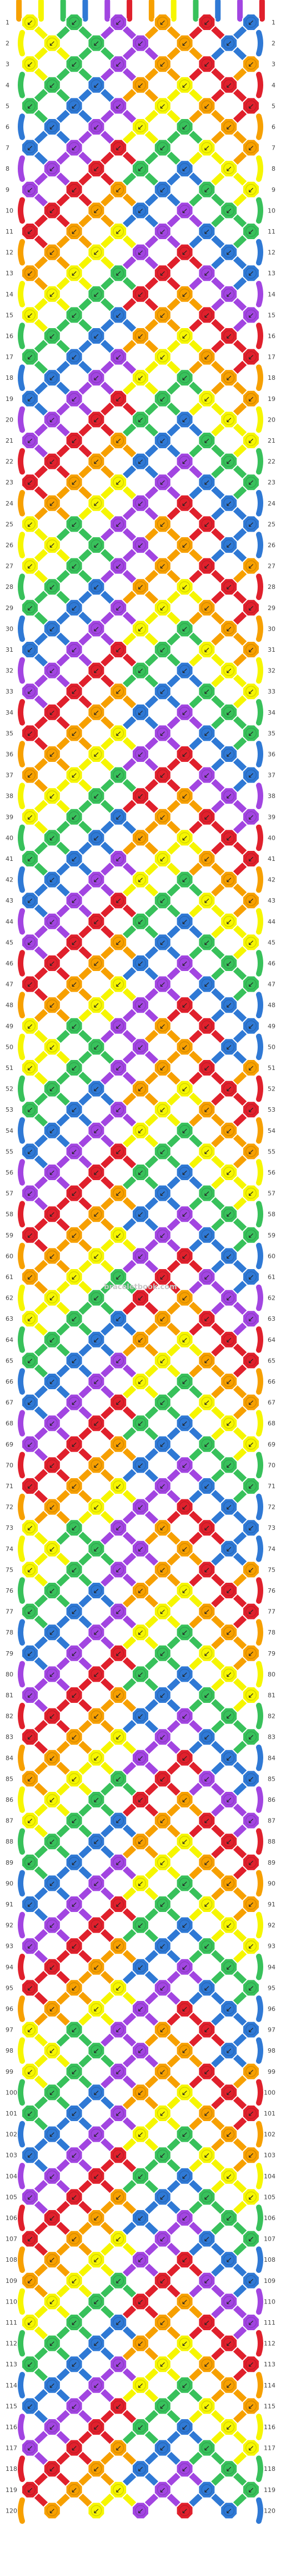 The image size is (281, 2576). I want to click on row-number: 109, so click(269, 2281).